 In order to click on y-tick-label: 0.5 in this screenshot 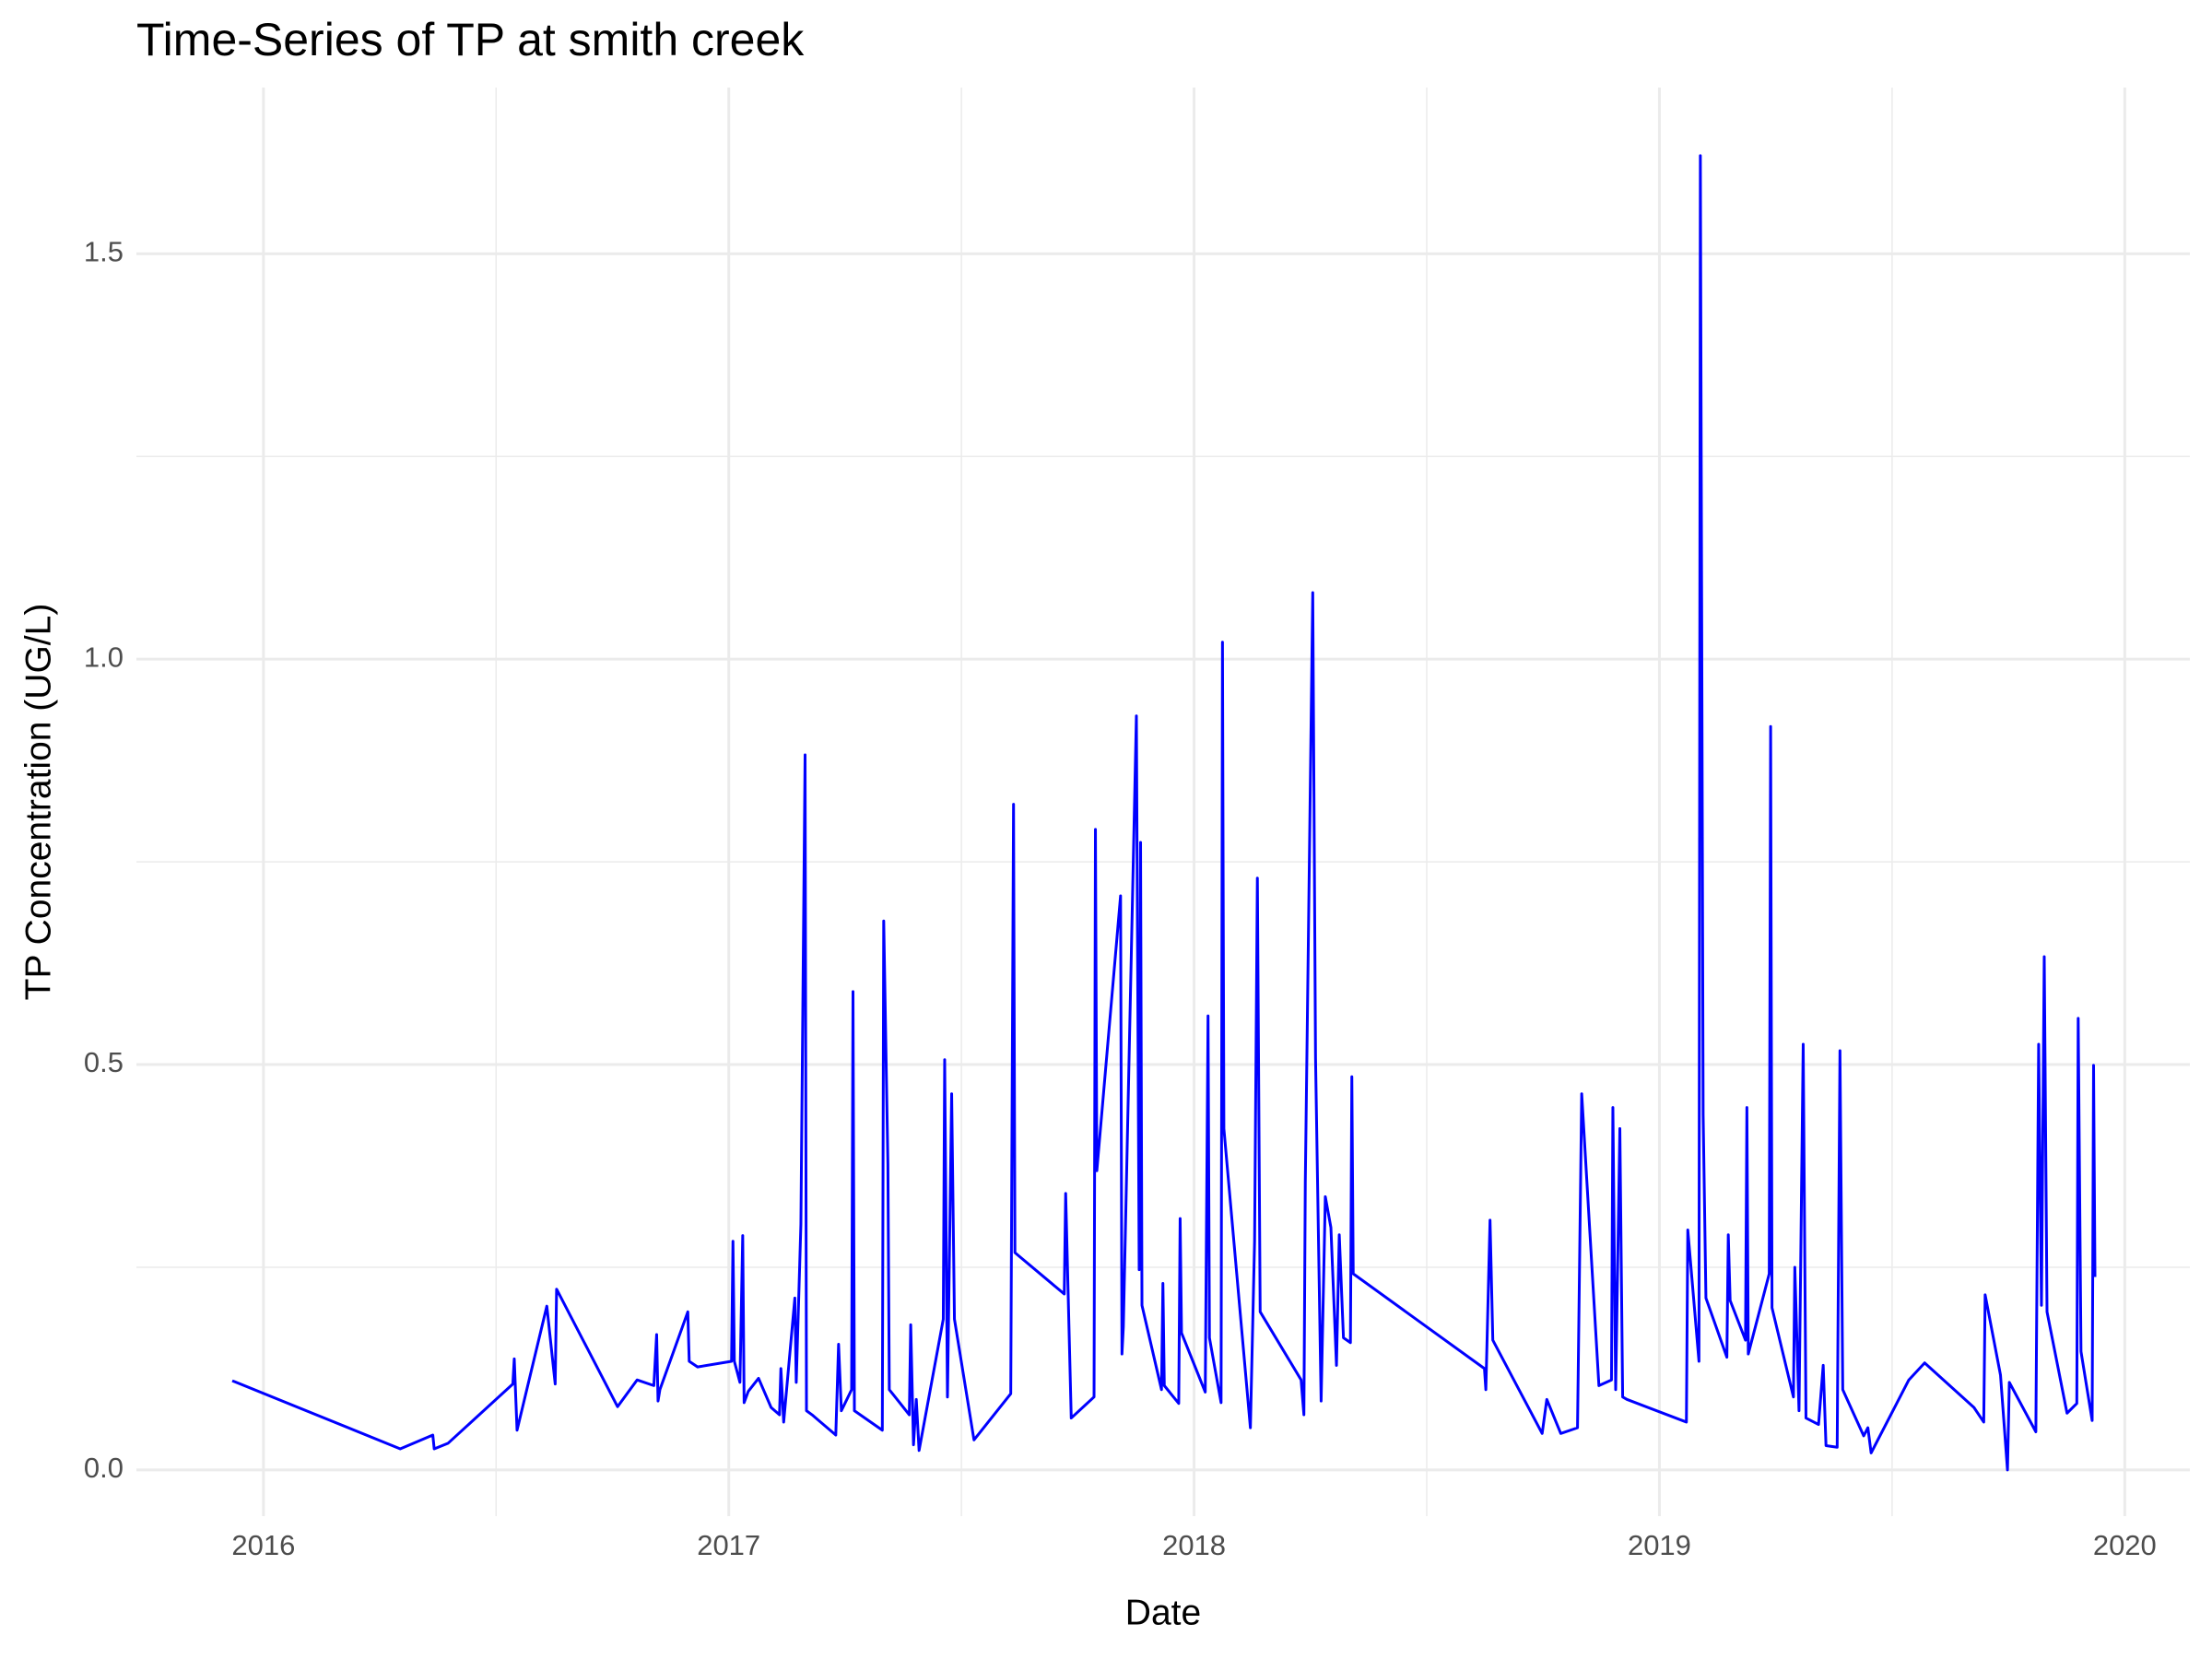, I will do `click(104, 1062)`.